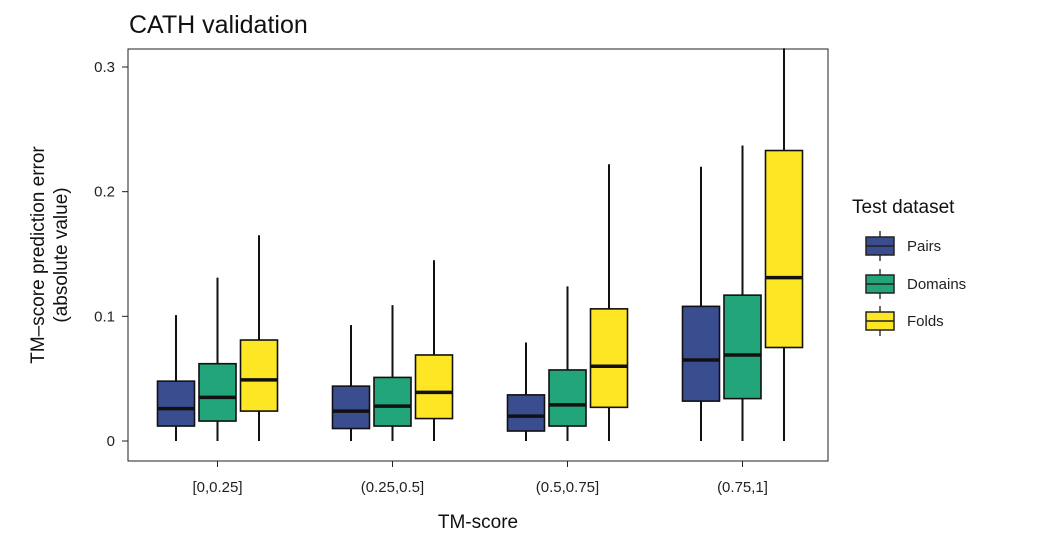 The width and height of the screenshot is (1042, 539). What do you see at coordinates (61, 254) in the screenshot?
I see `y-axis-label-line-2: (absolute value)` at bounding box center [61, 254].